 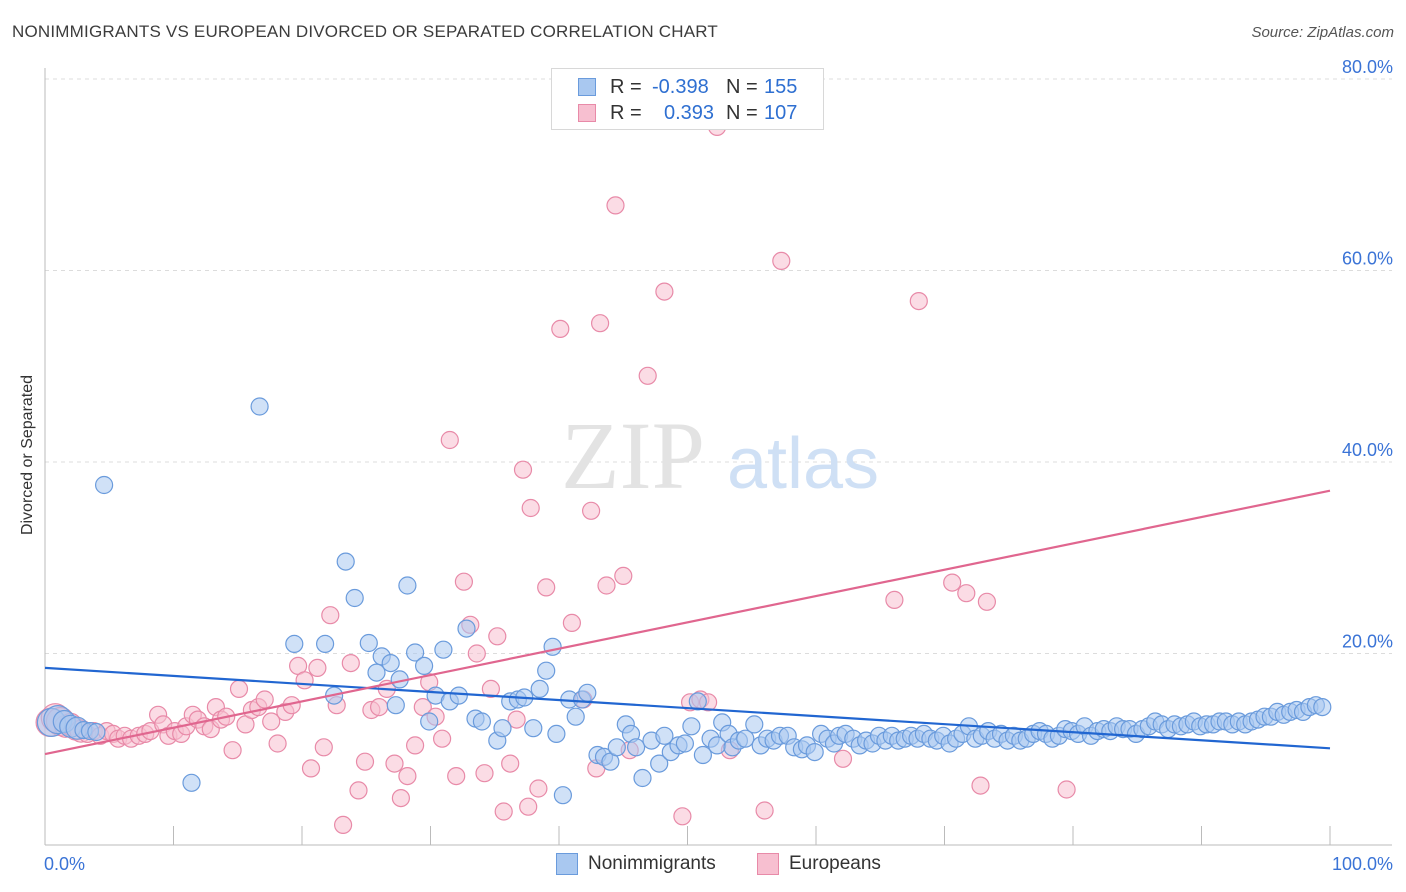 I want to click on correlation-legend: R = -0.398 N = 155 R = 0.393 N = 107, so click(x=687, y=99).